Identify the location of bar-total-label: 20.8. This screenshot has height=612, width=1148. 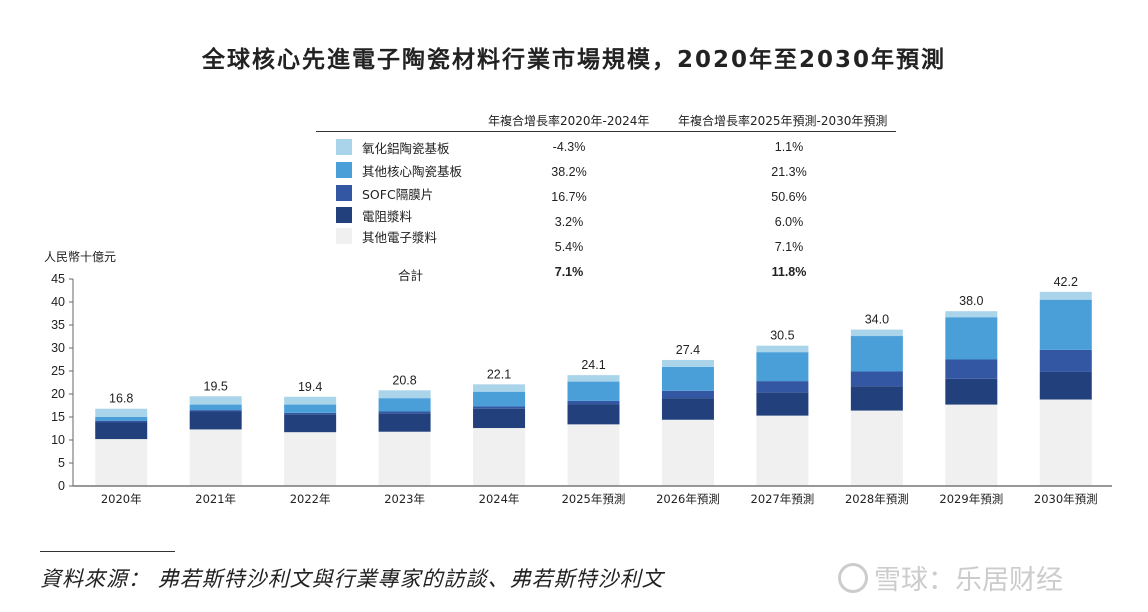
(404, 380).